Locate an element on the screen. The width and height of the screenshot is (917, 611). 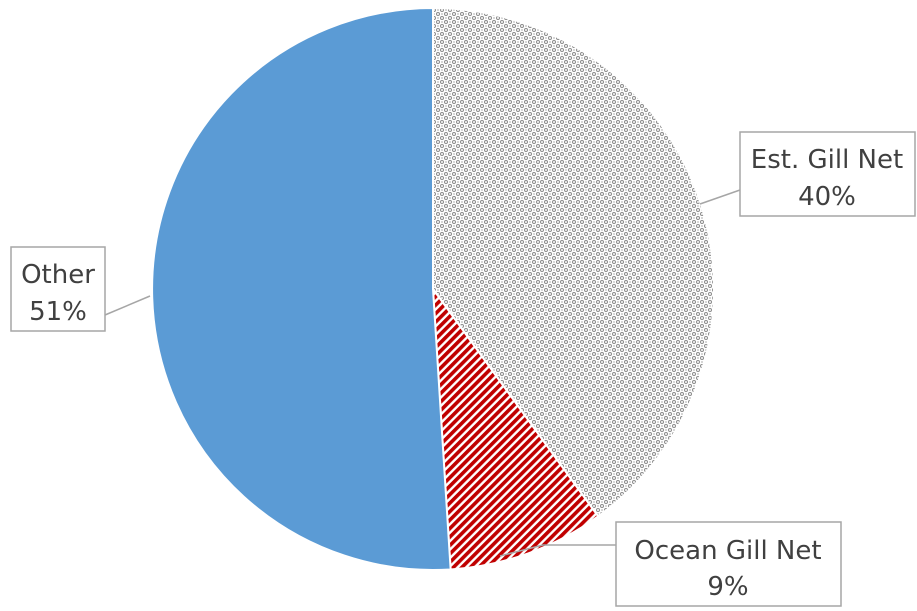
slice-label-other: Other is located at coordinates (58, 275).